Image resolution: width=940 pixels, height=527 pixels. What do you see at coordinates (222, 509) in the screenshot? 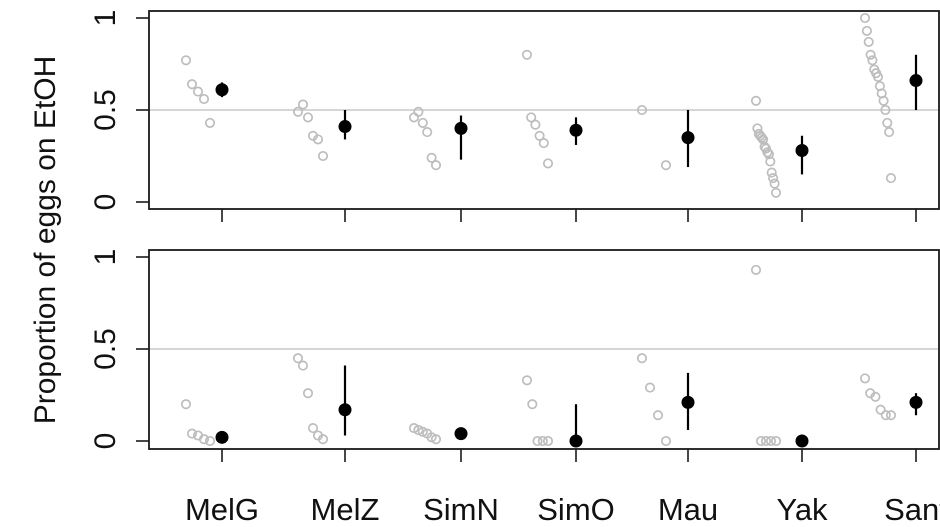
I see `x-tick-label: MelG` at bounding box center [222, 509].